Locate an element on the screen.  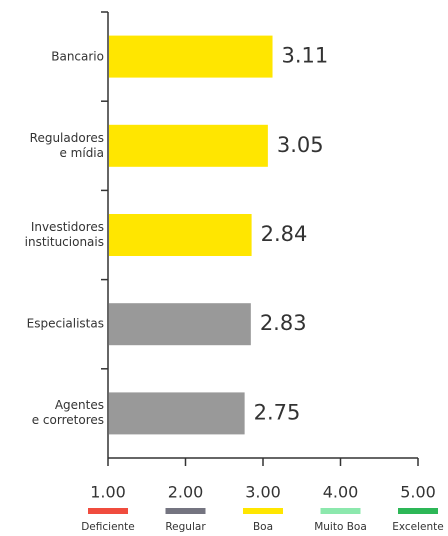
category-label: Especialistas is located at coordinates (65, 323).